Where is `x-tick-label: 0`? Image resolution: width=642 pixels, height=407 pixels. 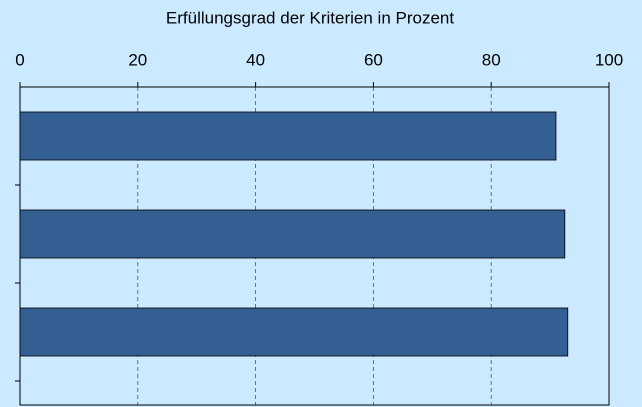
x-tick-label: 0 is located at coordinates (19, 59).